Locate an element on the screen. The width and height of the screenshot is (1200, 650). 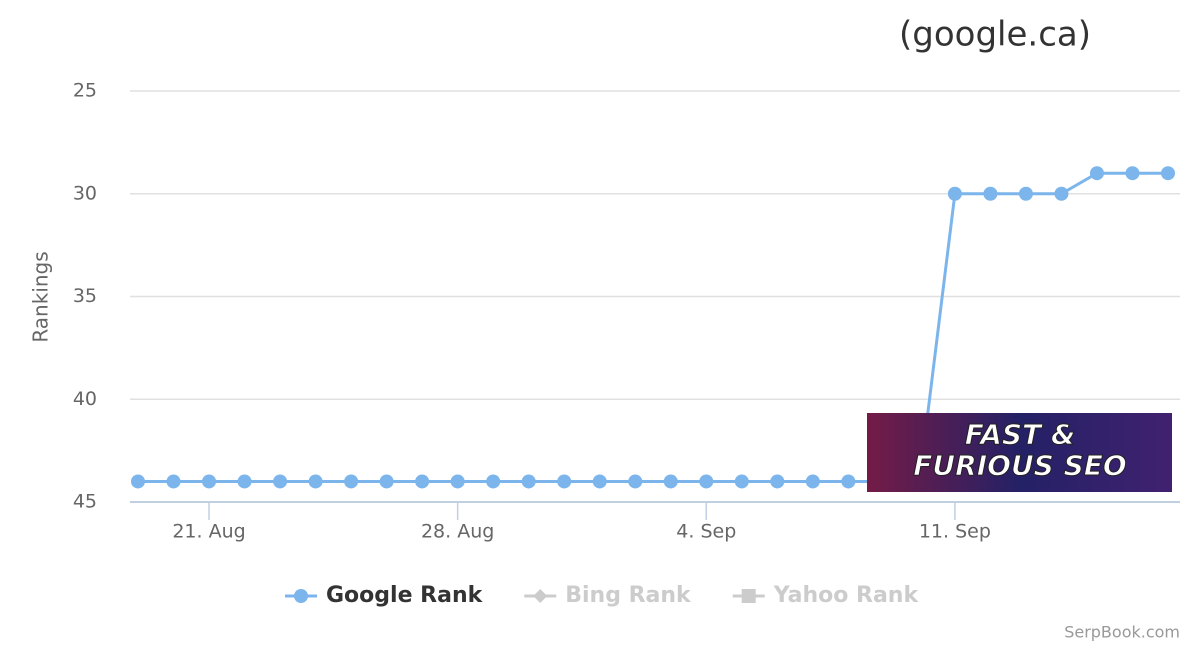
y-tick-label: 30 is located at coordinates (85, 193).